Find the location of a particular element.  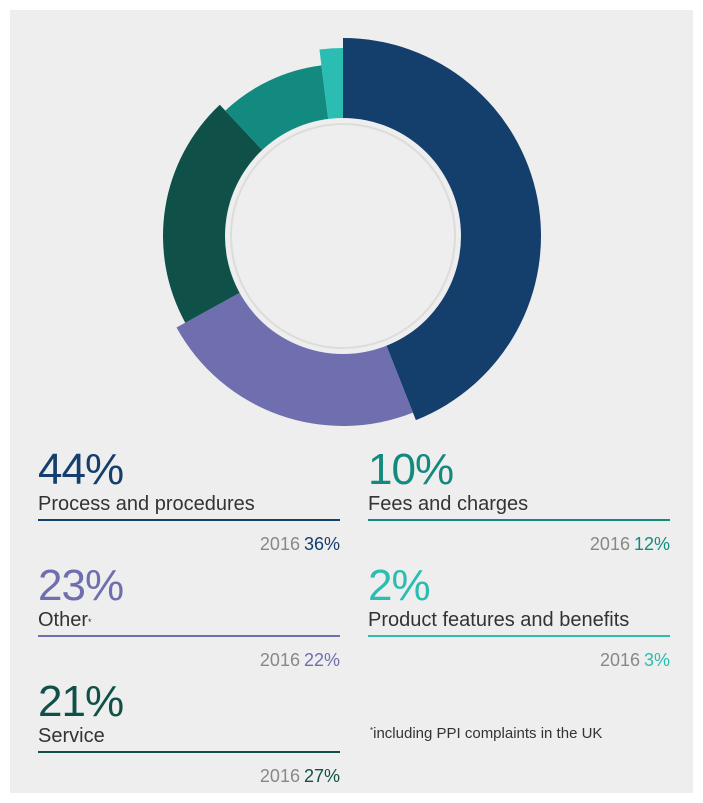

legend-item-product: 2% Product features and benefits 2016 3% is located at coordinates (519, 617).